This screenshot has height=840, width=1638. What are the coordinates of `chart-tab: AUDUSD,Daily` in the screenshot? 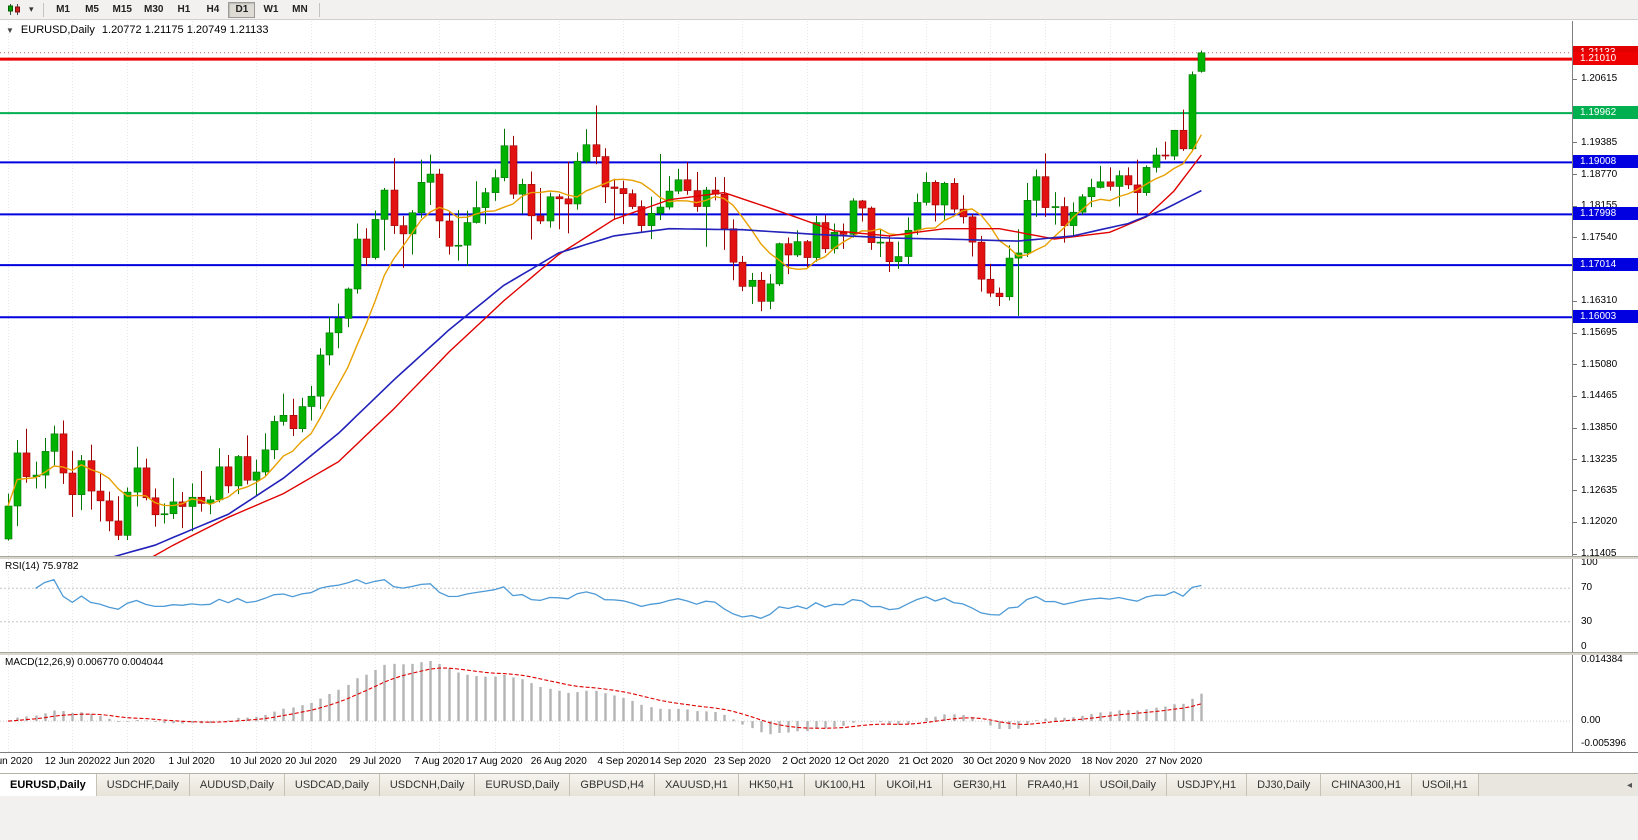 It's located at (237, 785).